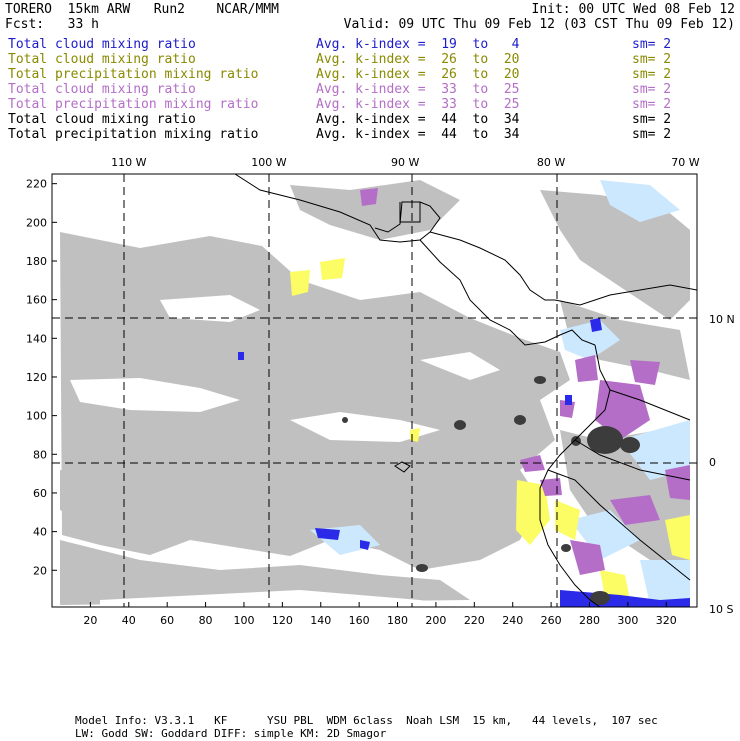  Describe the element at coordinates (712, 462) in the screenshot. I see `latitude-label: 0` at that location.